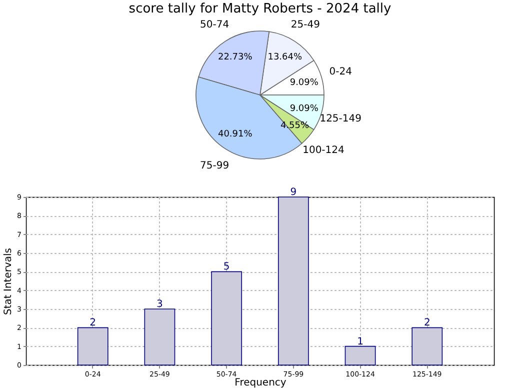 This screenshot has width=520, height=390. I want to click on y-axis-title: Stat Intervals, so click(8, 282).